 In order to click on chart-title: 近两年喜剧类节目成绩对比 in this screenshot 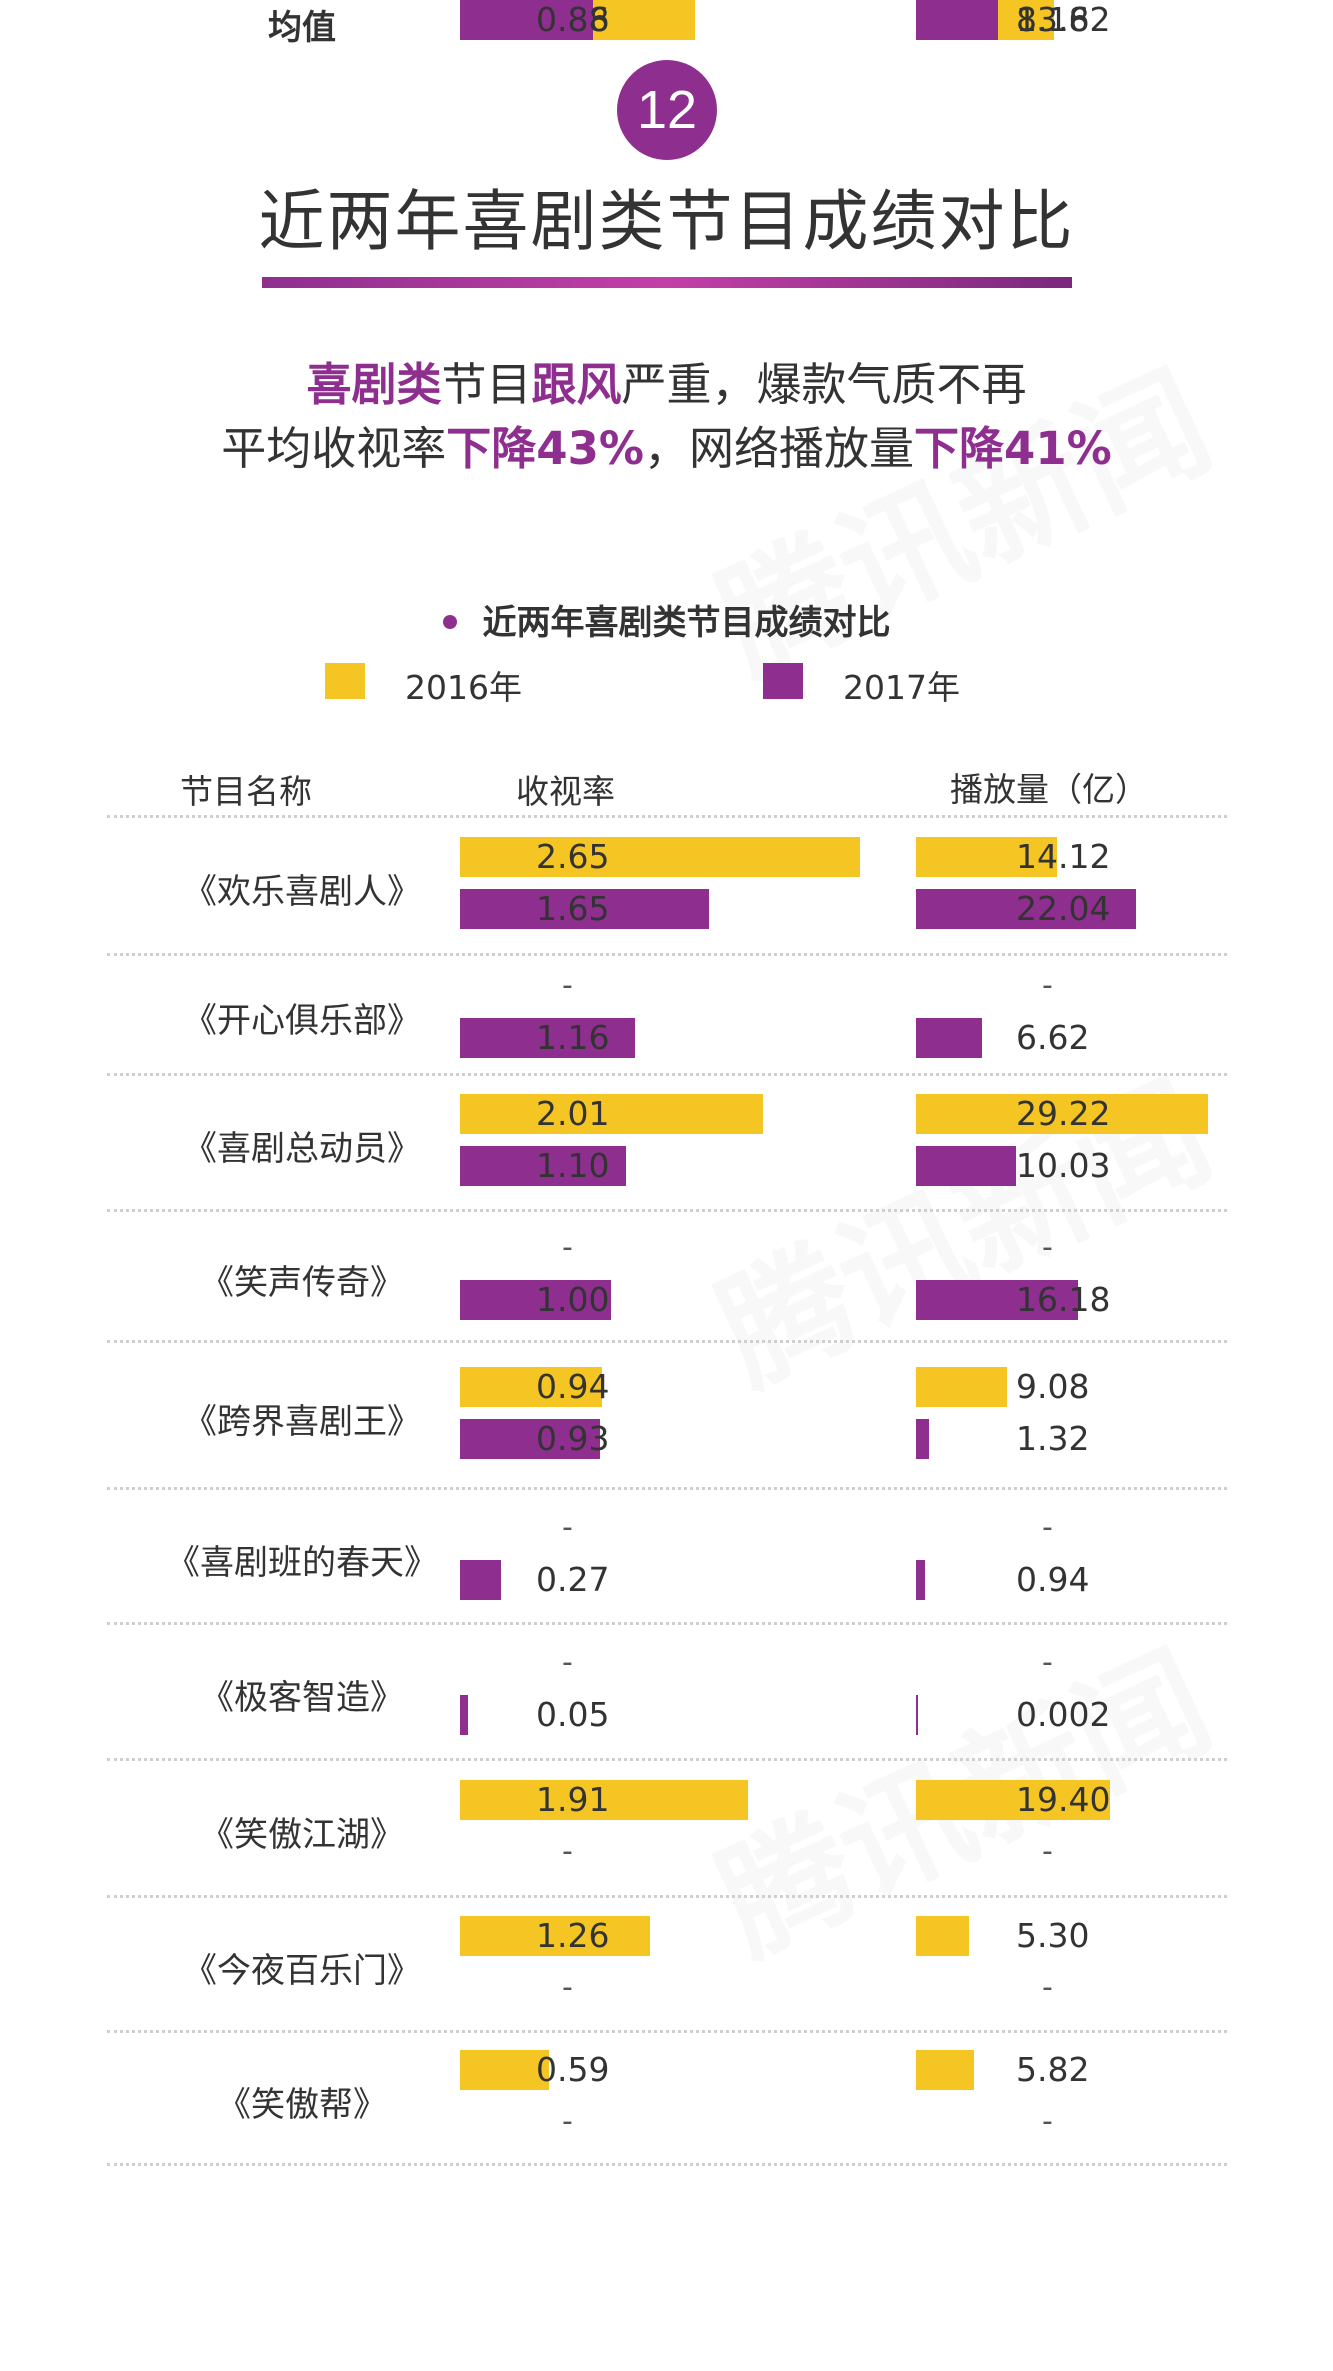, I will do `click(666, 619)`.